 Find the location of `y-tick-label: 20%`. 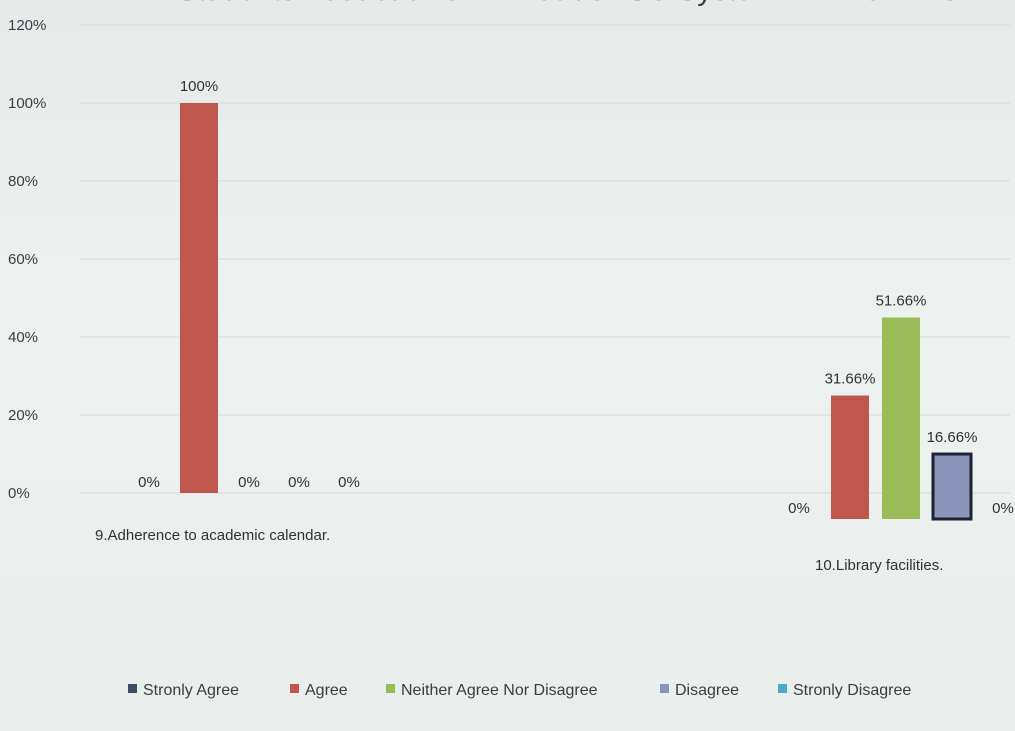

y-tick-label: 20% is located at coordinates (23, 415).